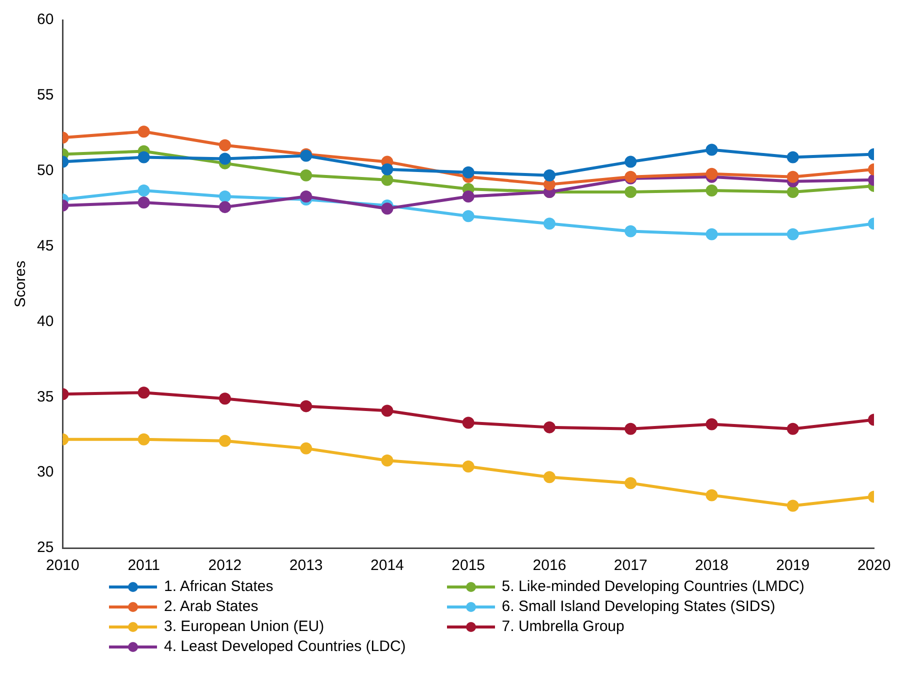 Image resolution: width=904 pixels, height=677 pixels. Describe the element at coordinates (639, 606) in the screenshot. I see `legend-label: 6. Small Island Developing States (SIDS)` at that location.